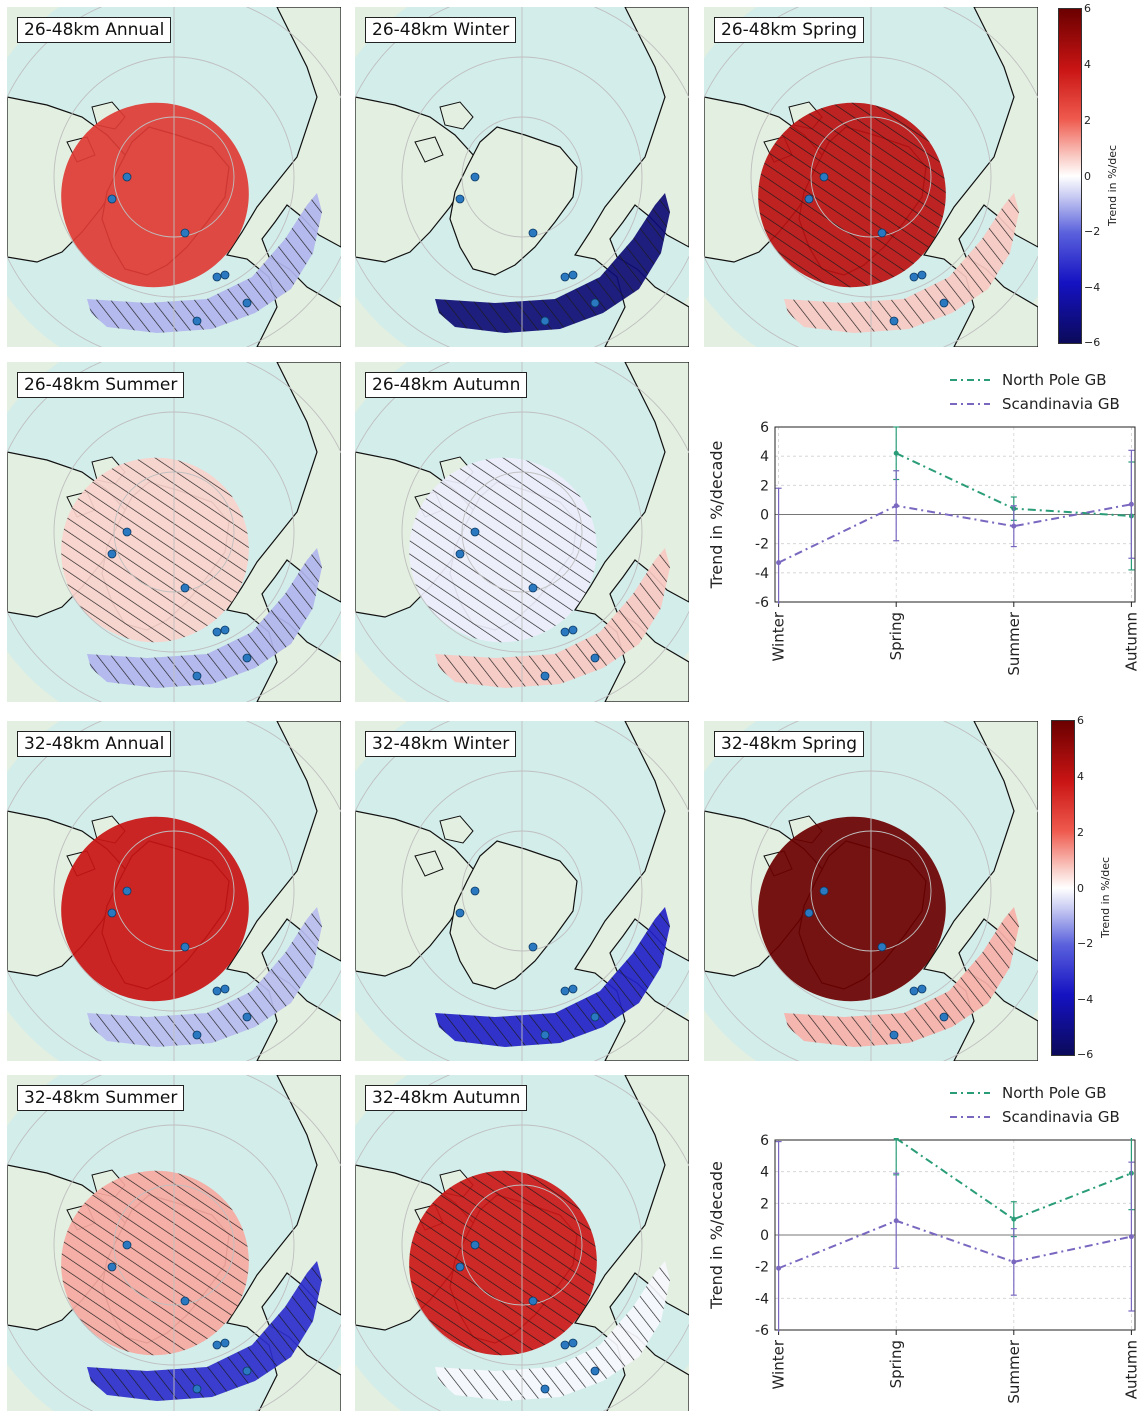 The height and width of the screenshot is (1415, 1145). I want to click on colorbar-tick: −6, so click(1085, 1054).